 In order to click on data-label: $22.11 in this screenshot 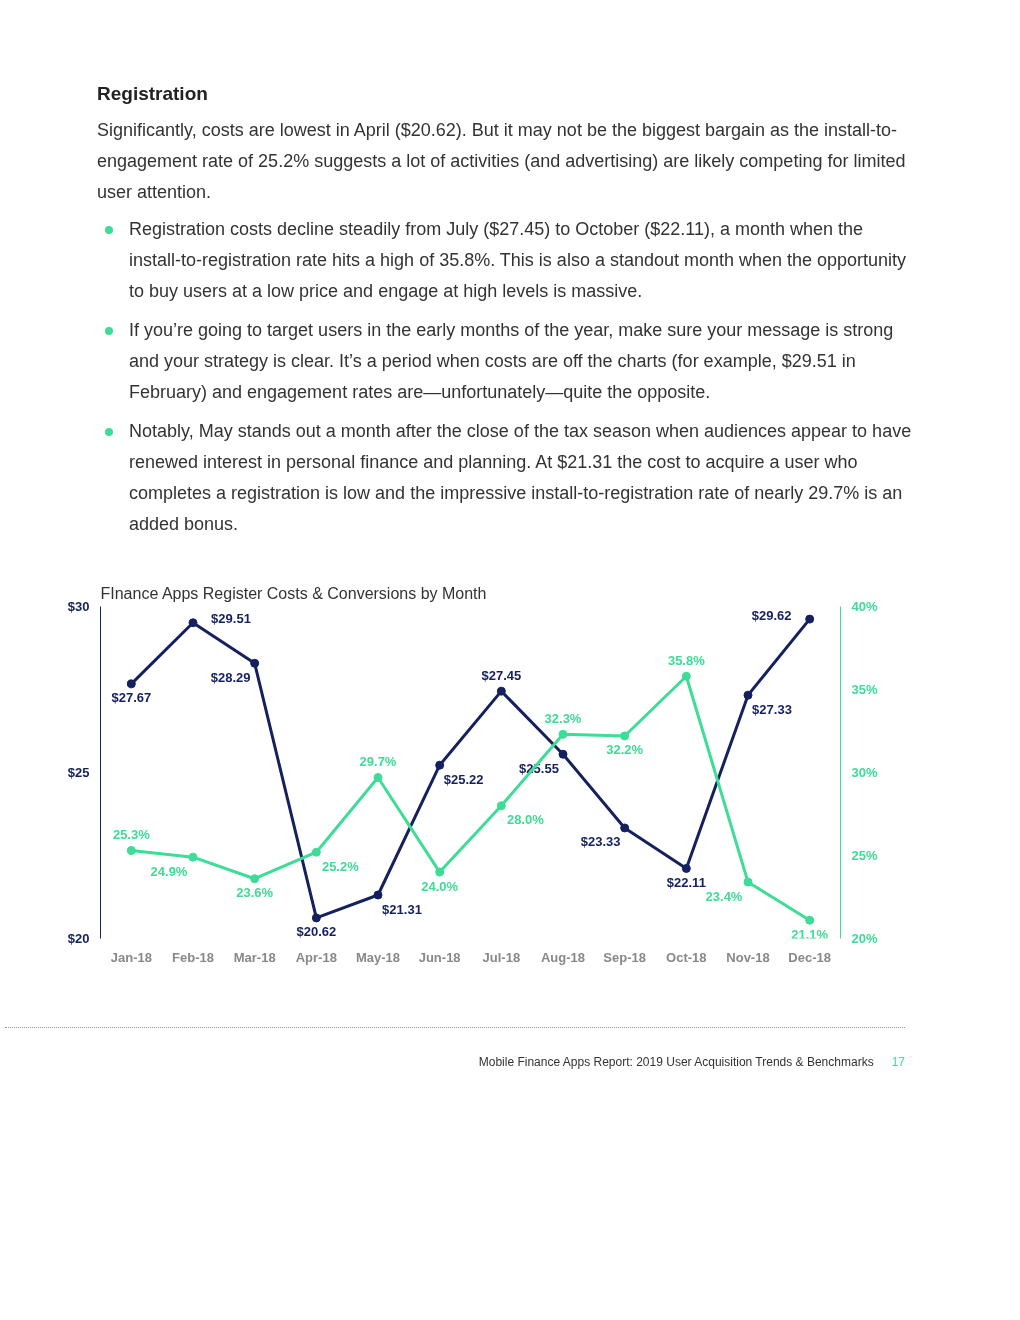, I will do `click(686, 883)`.